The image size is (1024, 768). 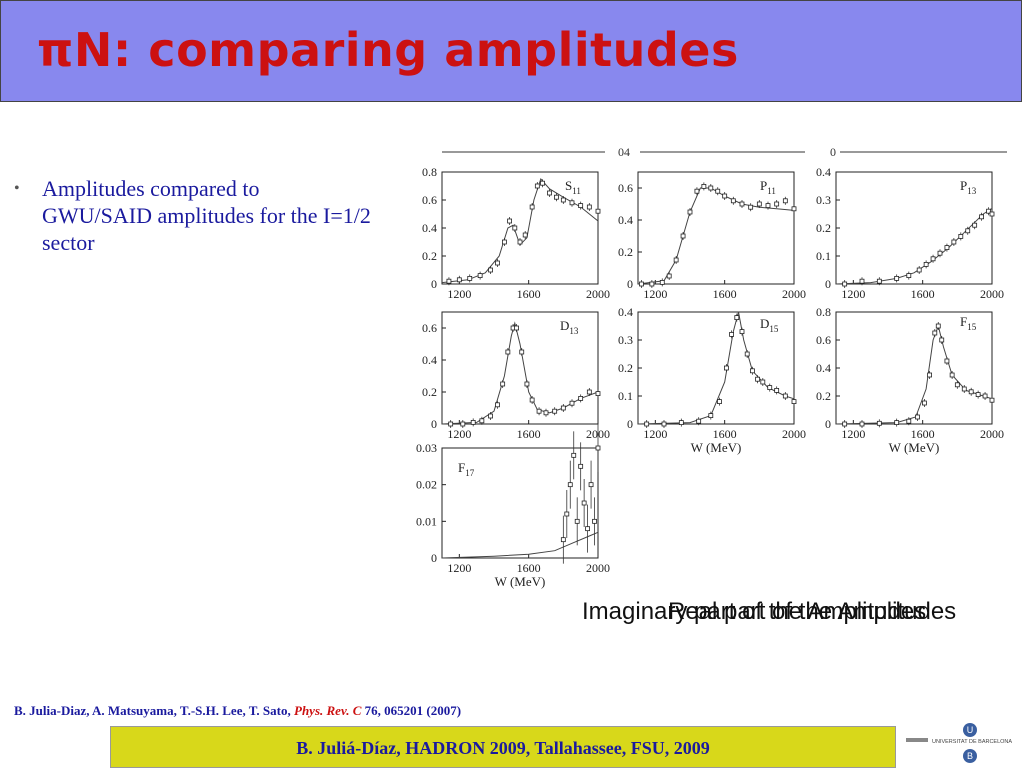 I want to click on panel-label: S11, so click(x=573, y=187).